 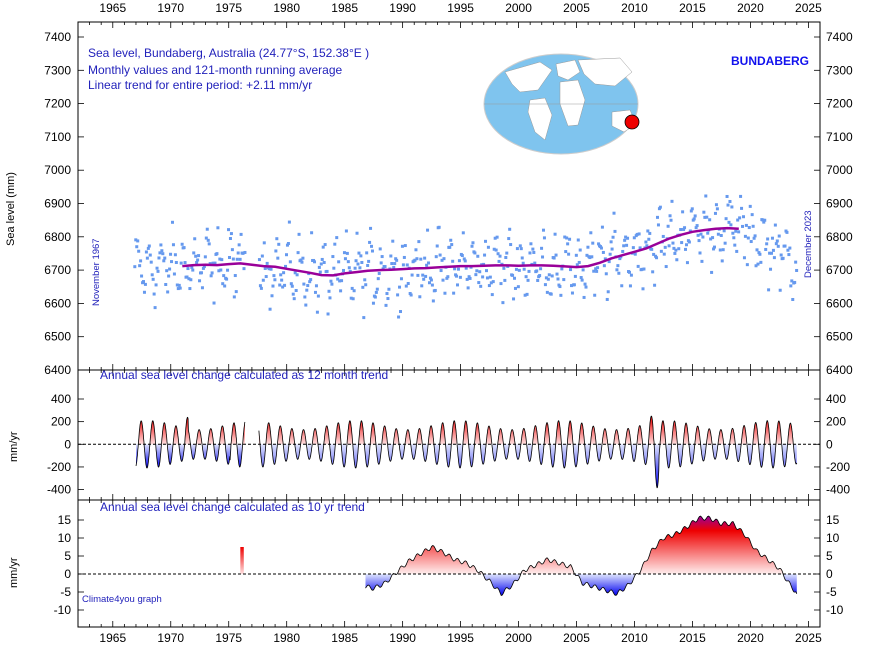 What do you see at coordinates (839, 204) in the screenshot?
I see `y-tick-label-right: 6900` at bounding box center [839, 204].